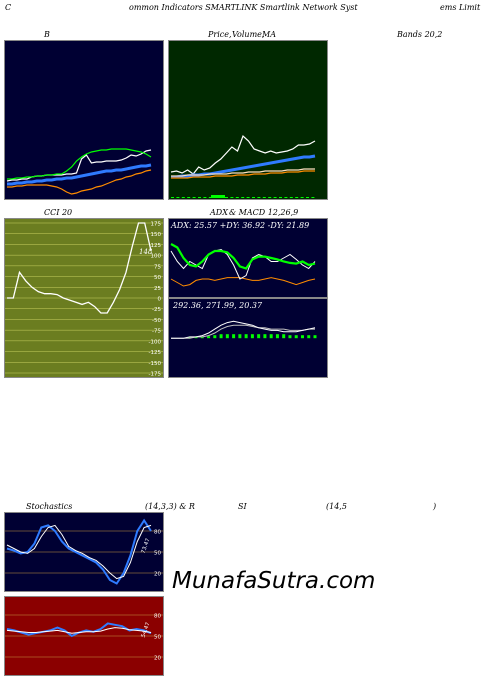 The width and height of the screenshot is (500, 680). Describe the element at coordinates (156, 332) in the screenshot. I see `cci-tick-label: -75` at that location.